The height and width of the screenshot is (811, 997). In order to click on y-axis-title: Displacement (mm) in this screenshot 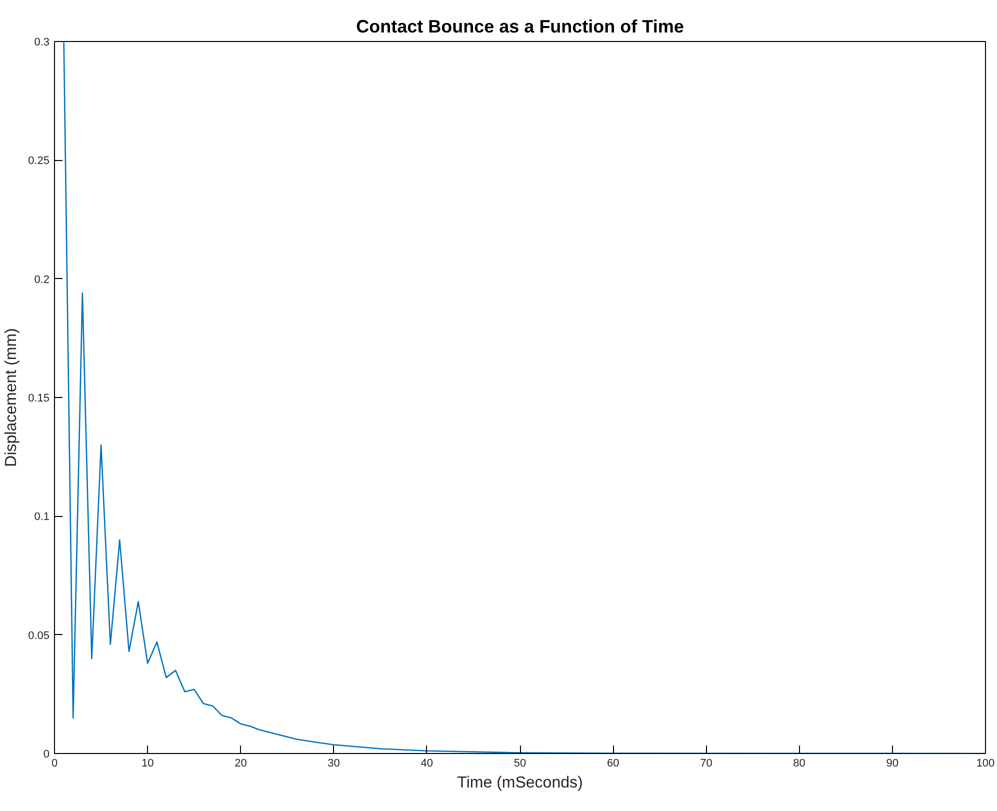, I will do `click(11, 397)`.